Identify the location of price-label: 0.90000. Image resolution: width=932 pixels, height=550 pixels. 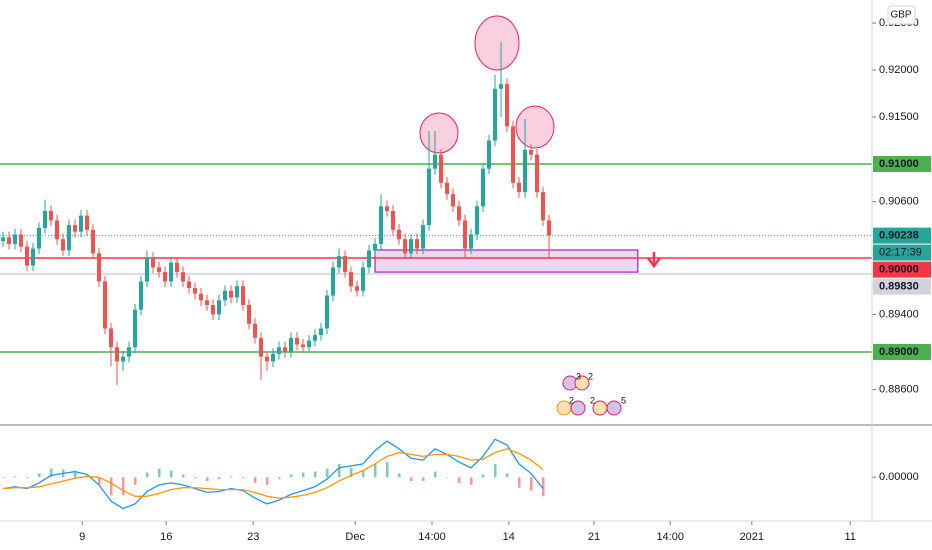
(899, 270).